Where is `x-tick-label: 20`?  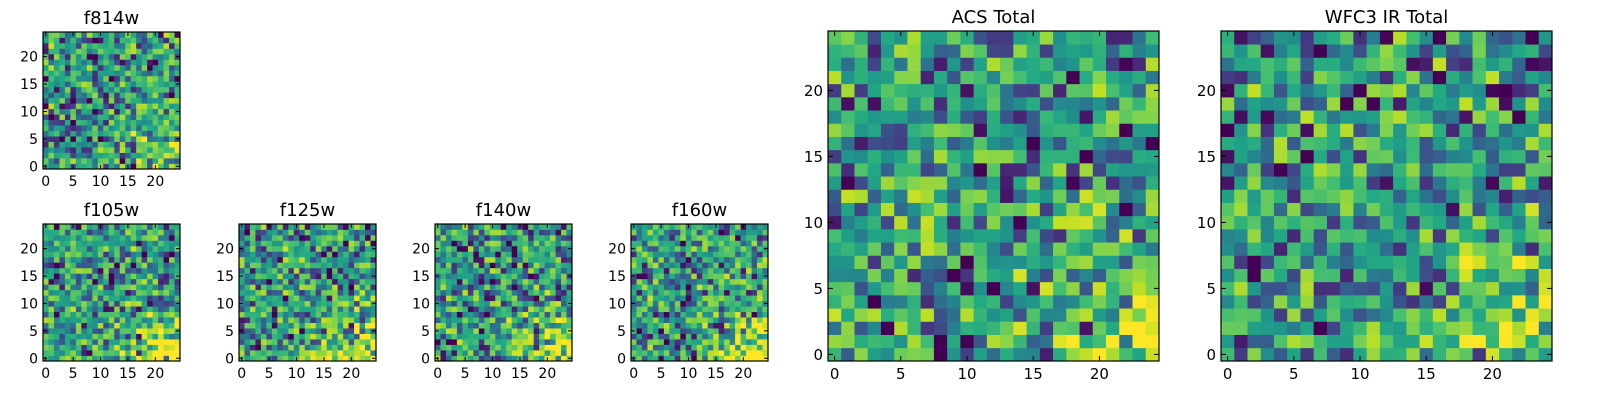
x-tick-label: 20 is located at coordinates (351, 374).